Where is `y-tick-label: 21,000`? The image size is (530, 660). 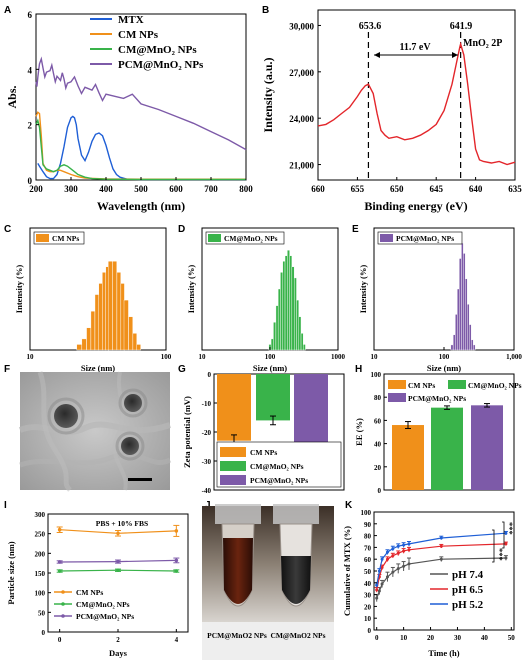
y-tick-label: 21,000 is located at coordinates (301, 166).